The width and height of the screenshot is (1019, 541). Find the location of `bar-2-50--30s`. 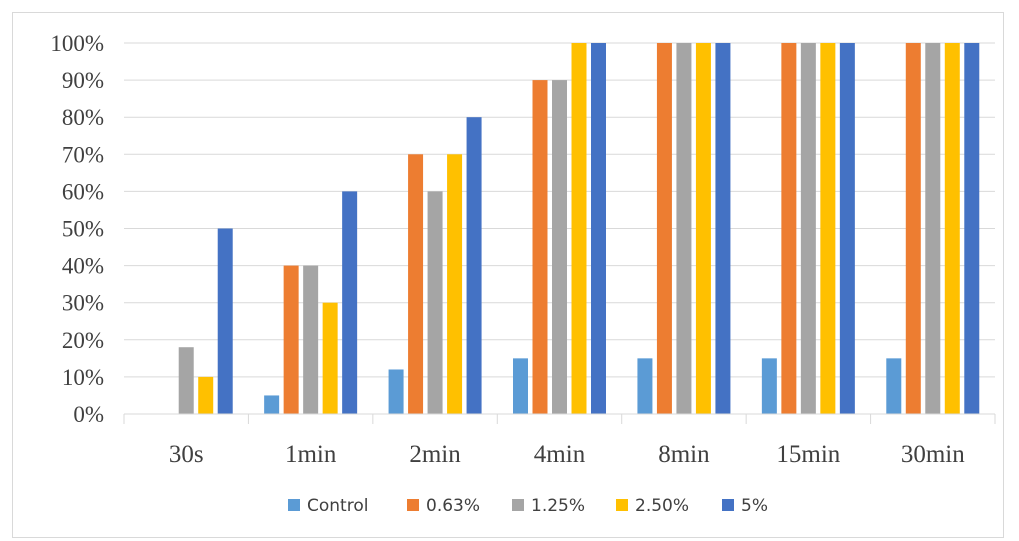

bar-2-50--30s is located at coordinates (206, 395).